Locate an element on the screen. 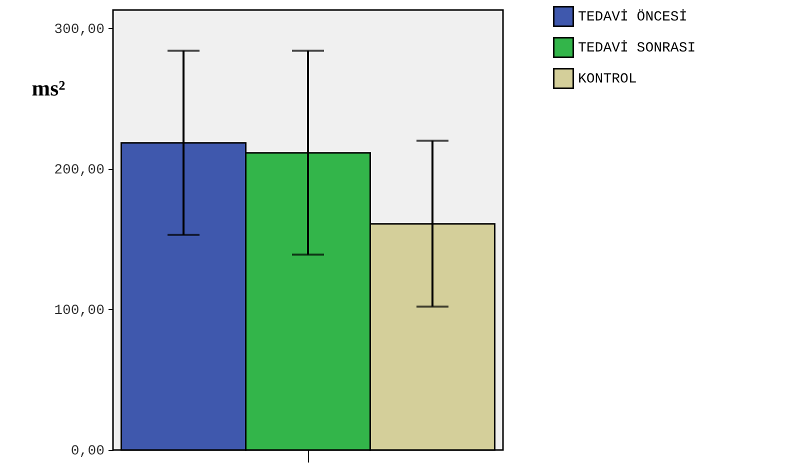  y-tick-label: 300,00 is located at coordinates (79, 30).